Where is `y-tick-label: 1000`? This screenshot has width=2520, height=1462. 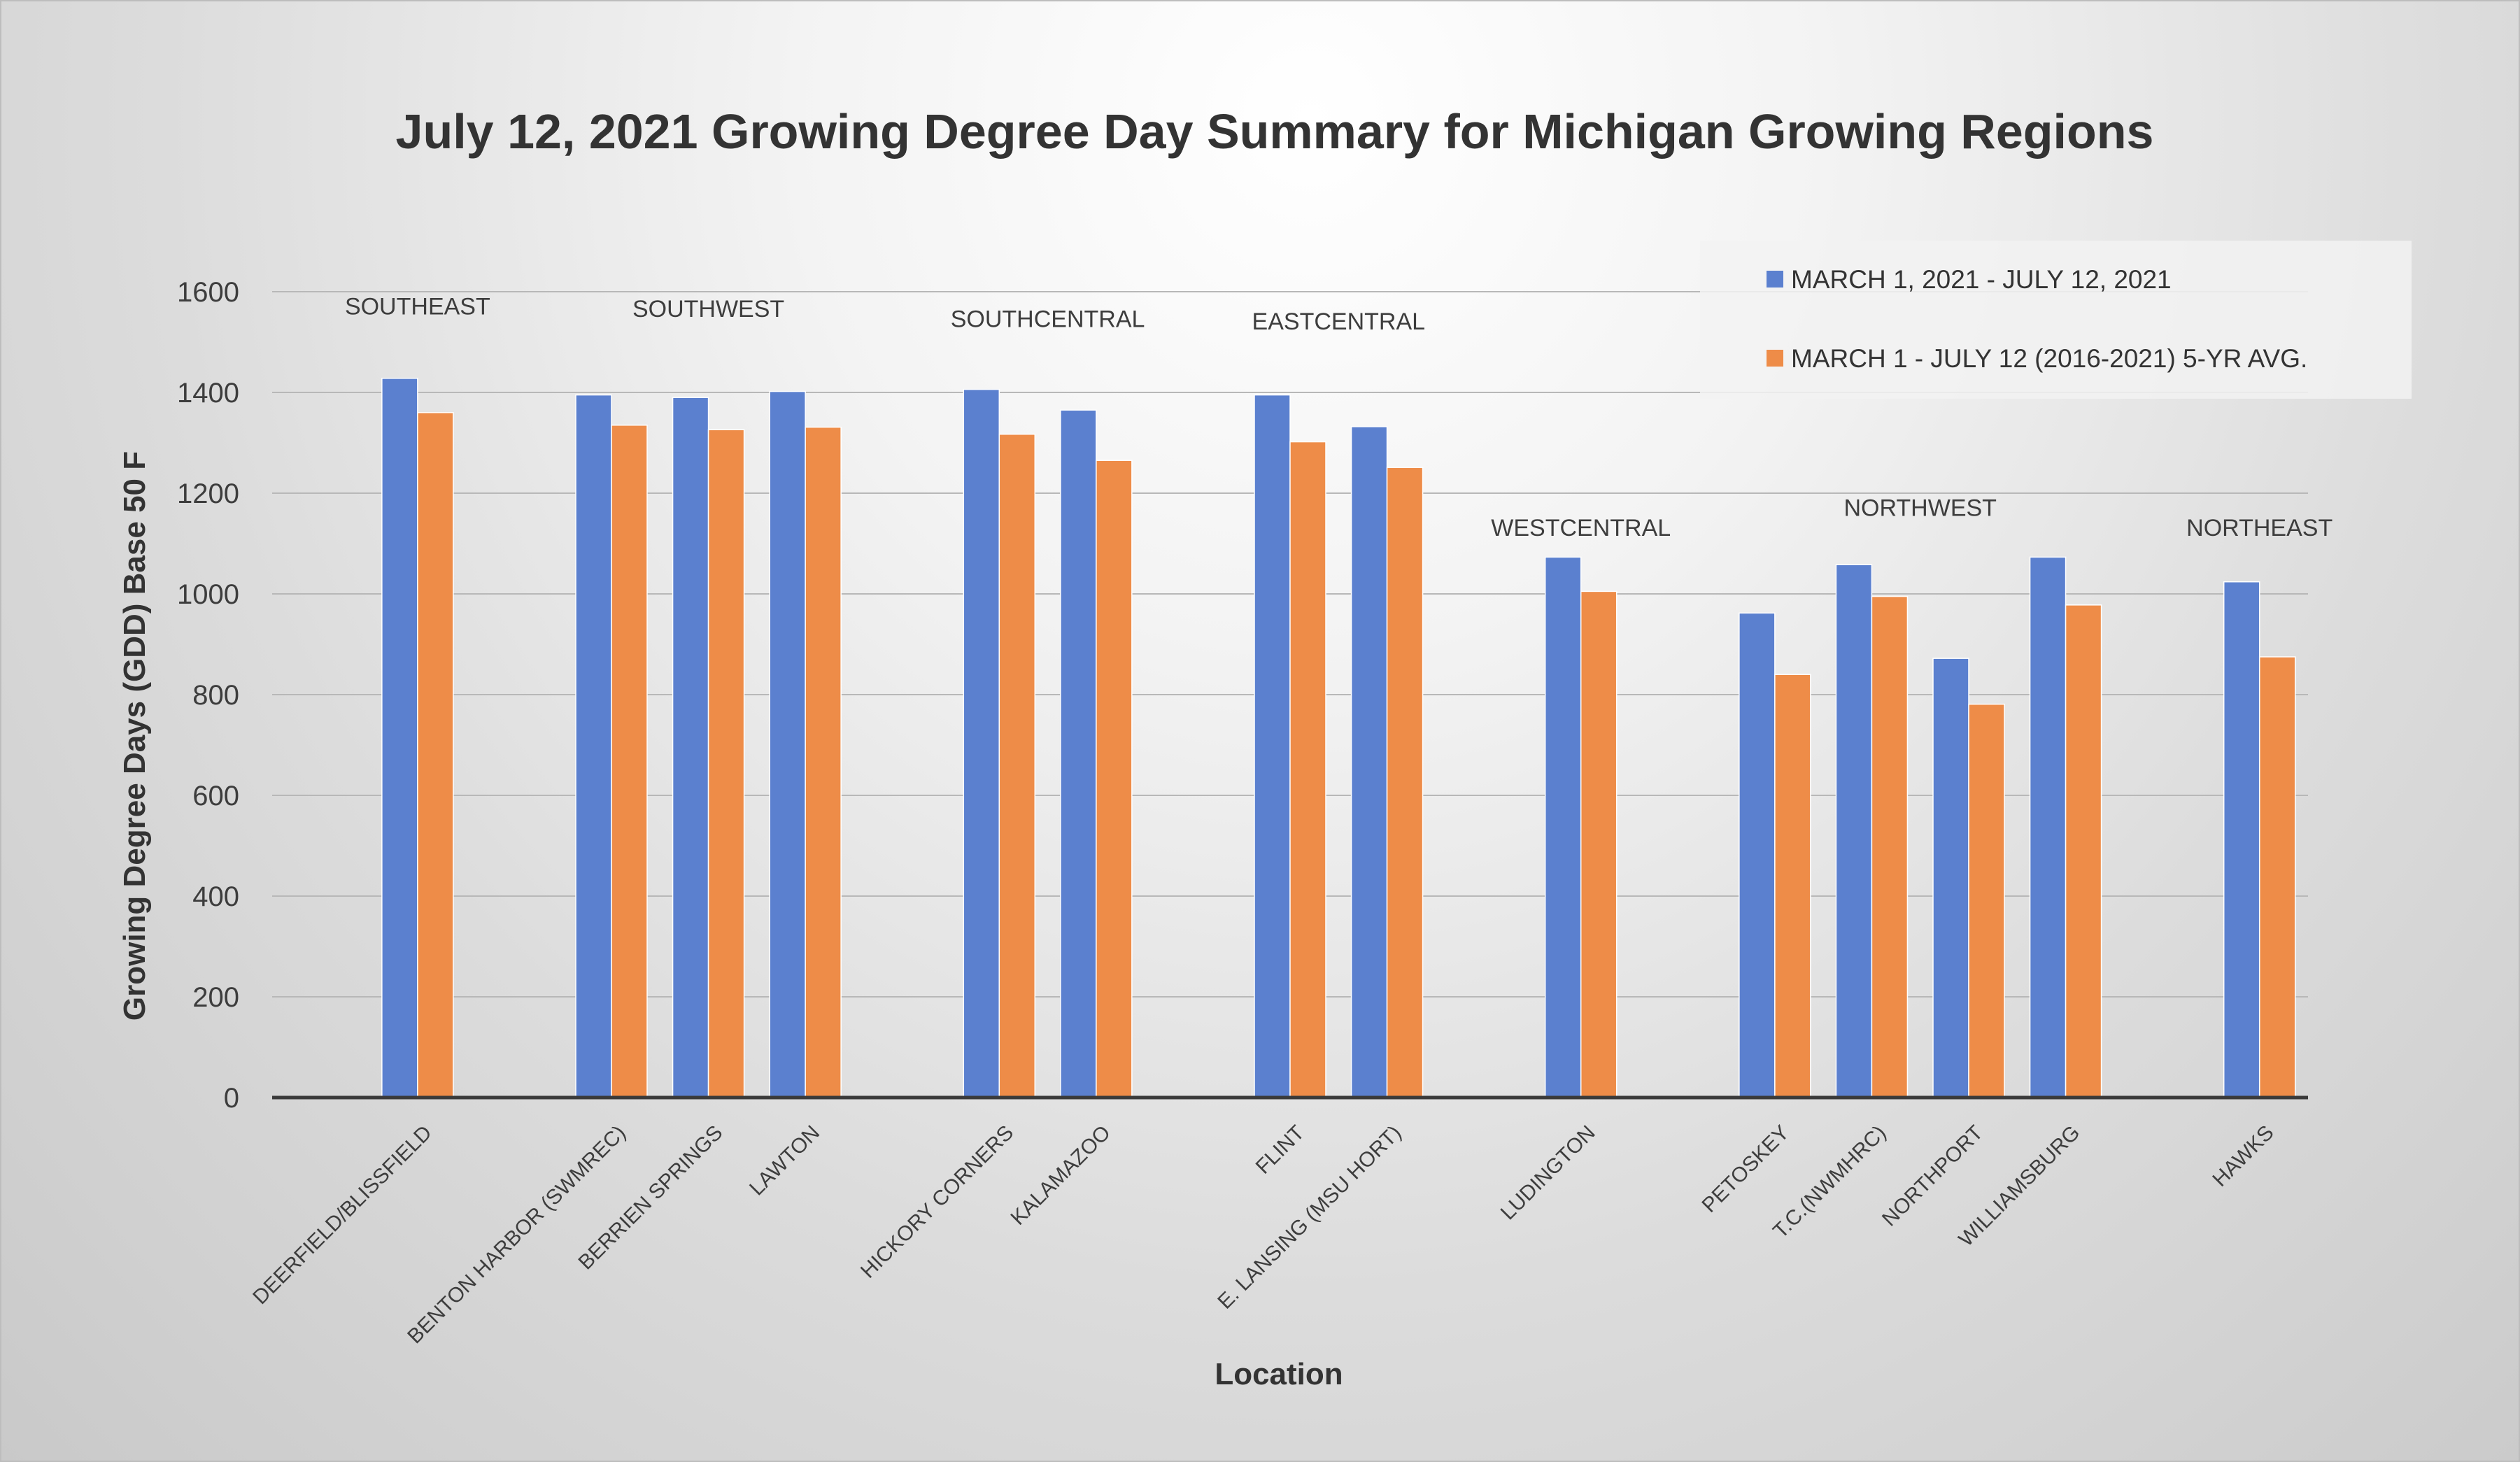
y-tick-label: 1000 is located at coordinates (208, 594).